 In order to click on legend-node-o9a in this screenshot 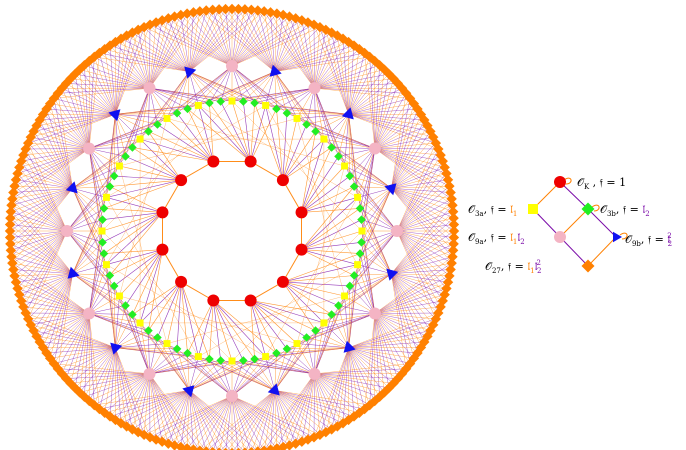, I will do `click(560, 237)`.